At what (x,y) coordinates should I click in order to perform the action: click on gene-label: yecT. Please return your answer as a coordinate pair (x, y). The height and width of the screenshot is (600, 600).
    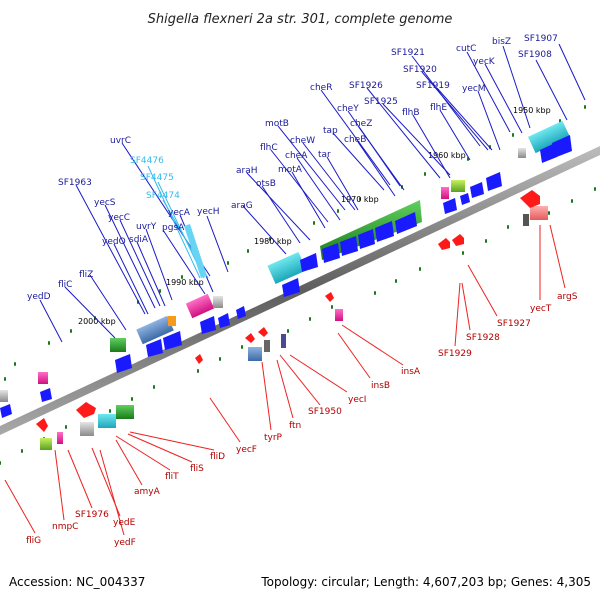
    Looking at the image, I should click on (541, 309).